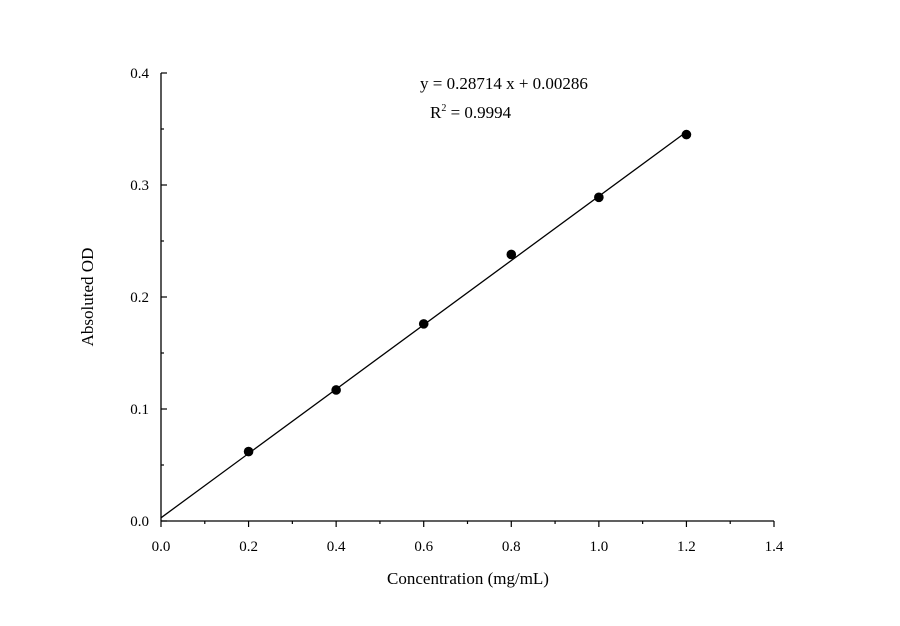 The width and height of the screenshot is (900, 626). Describe the element at coordinates (139, 298) in the screenshot. I see `y-tick-label: 0.2` at that location.